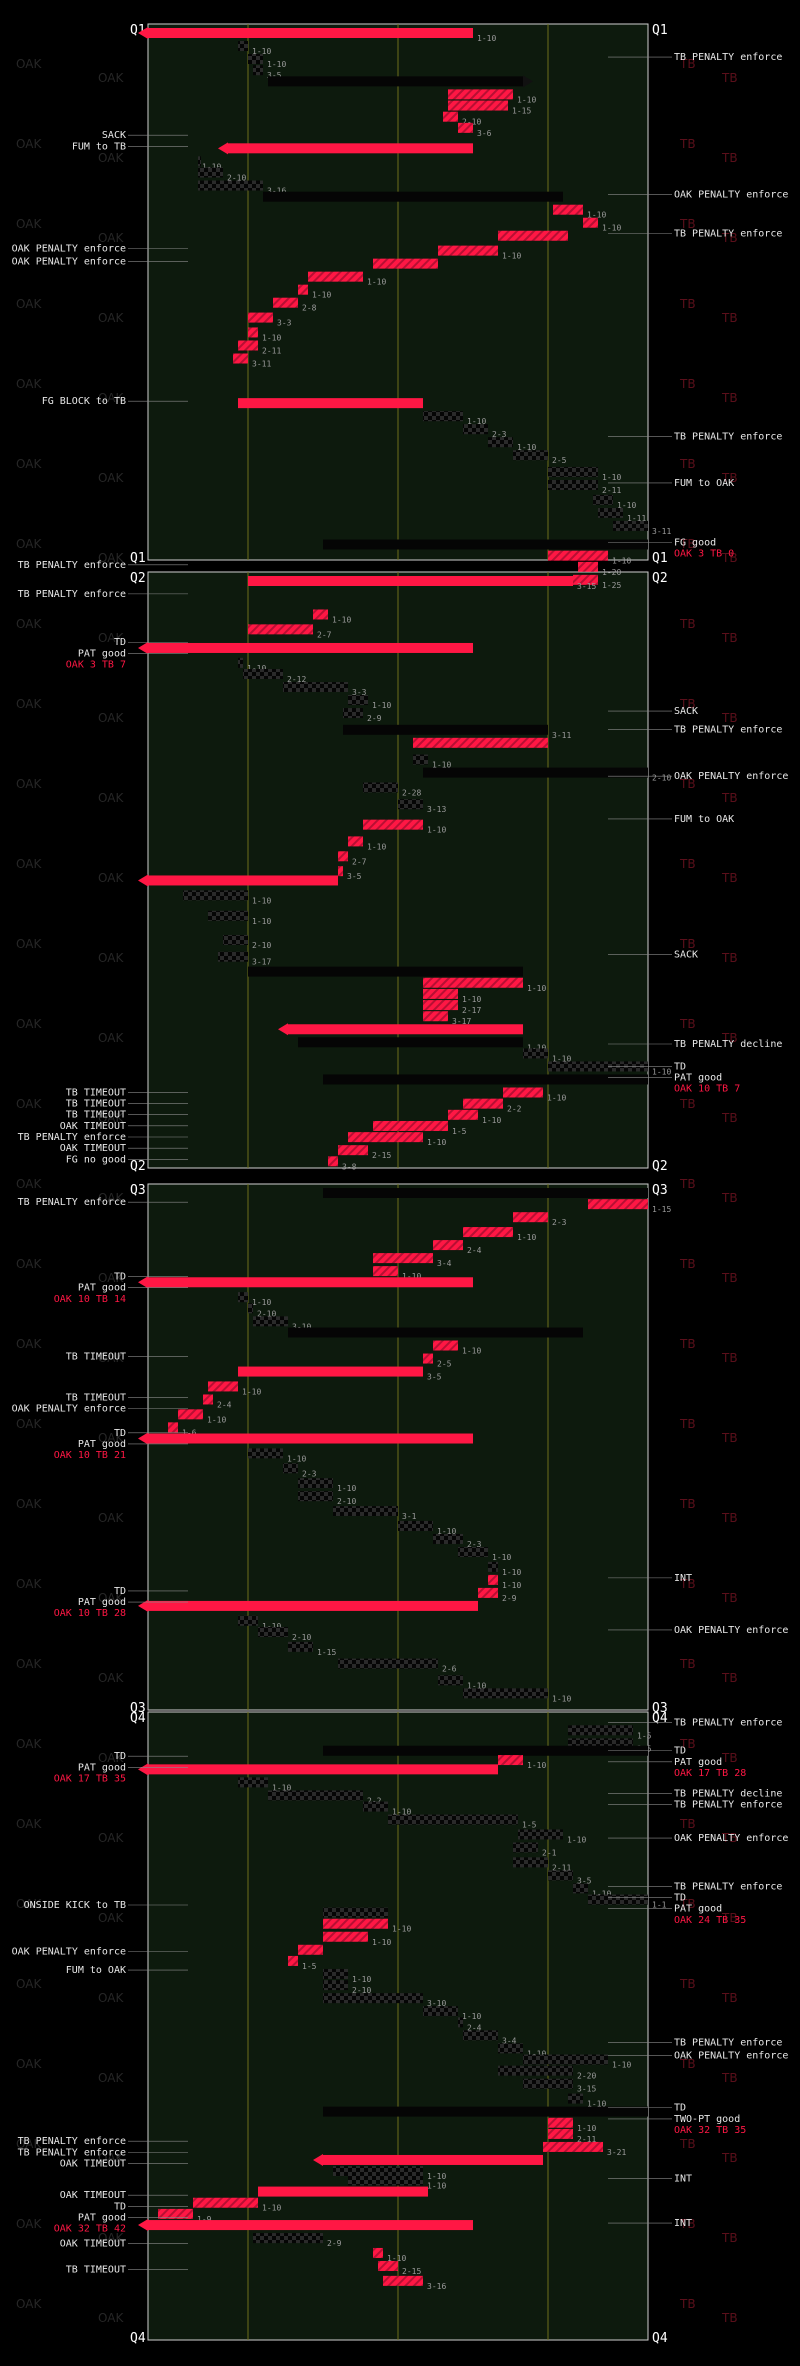  I want to click on down-distance-label: 2-11, so click(271, 350).